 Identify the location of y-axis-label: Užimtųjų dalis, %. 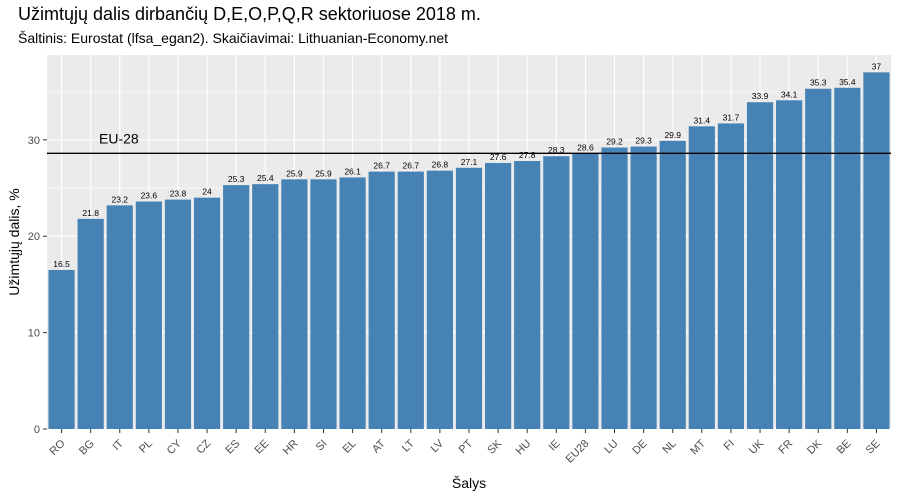
(14, 241).